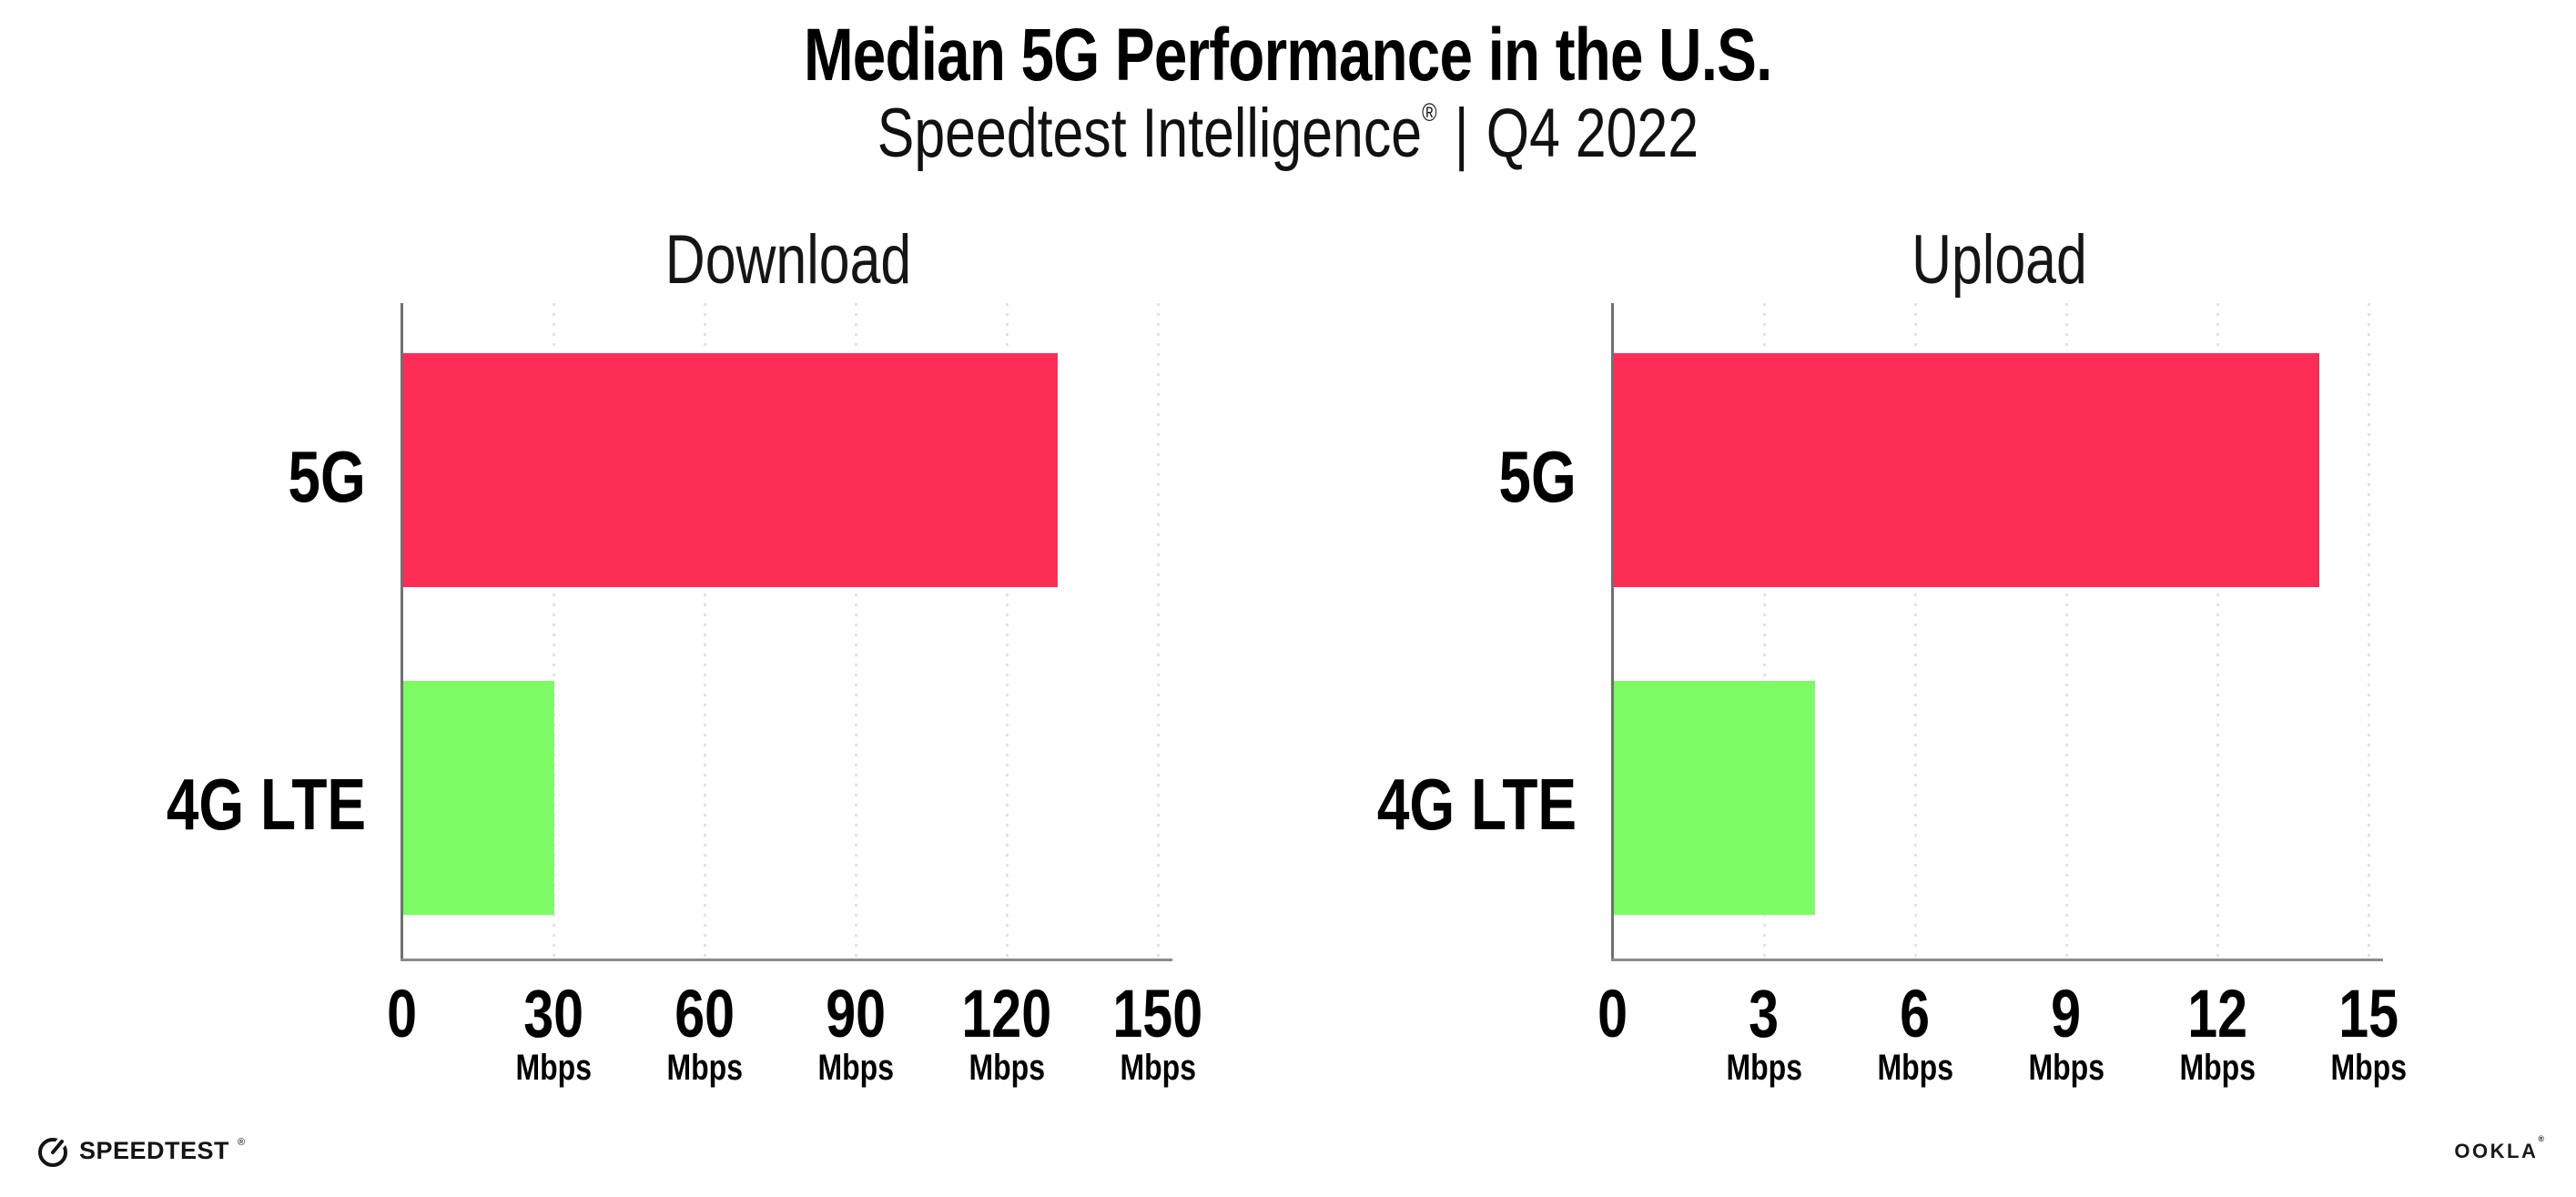 Image resolution: width=2576 pixels, height=1197 pixels. I want to click on speedtest-logo: SPEEDTEST ®, so click(140, 1150).